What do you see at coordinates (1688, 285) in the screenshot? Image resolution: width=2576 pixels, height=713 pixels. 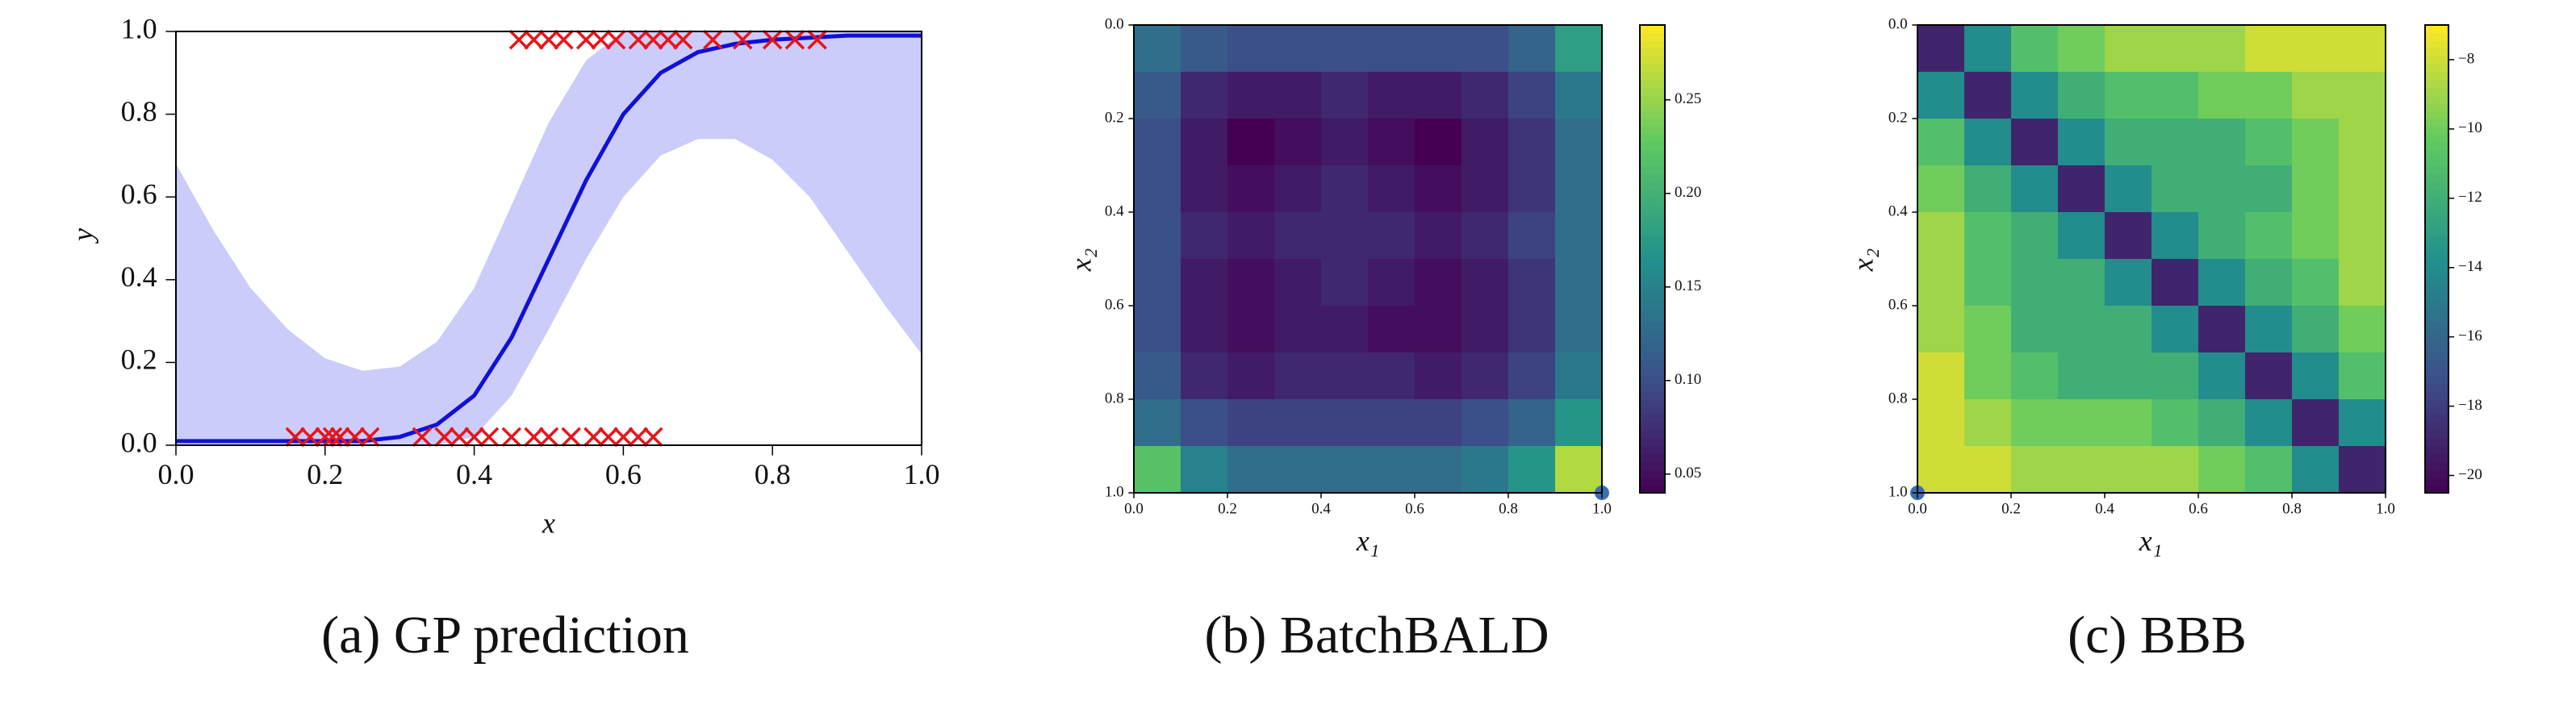 I see `colorbar-tick-label: 0.15` at bounding box center [1688, 285].